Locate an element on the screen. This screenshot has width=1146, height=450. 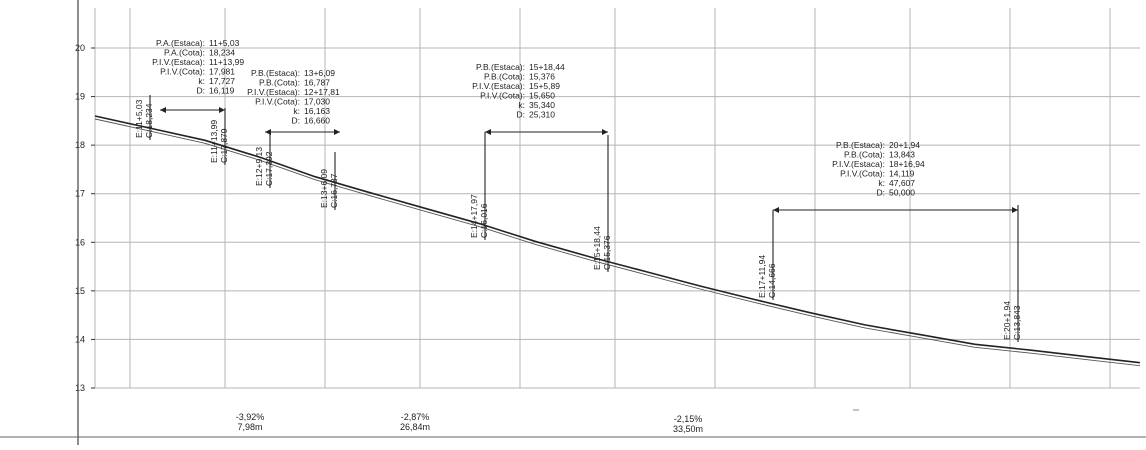
station-elevation-label: C:14,666 is located at coordinates (772, 280).